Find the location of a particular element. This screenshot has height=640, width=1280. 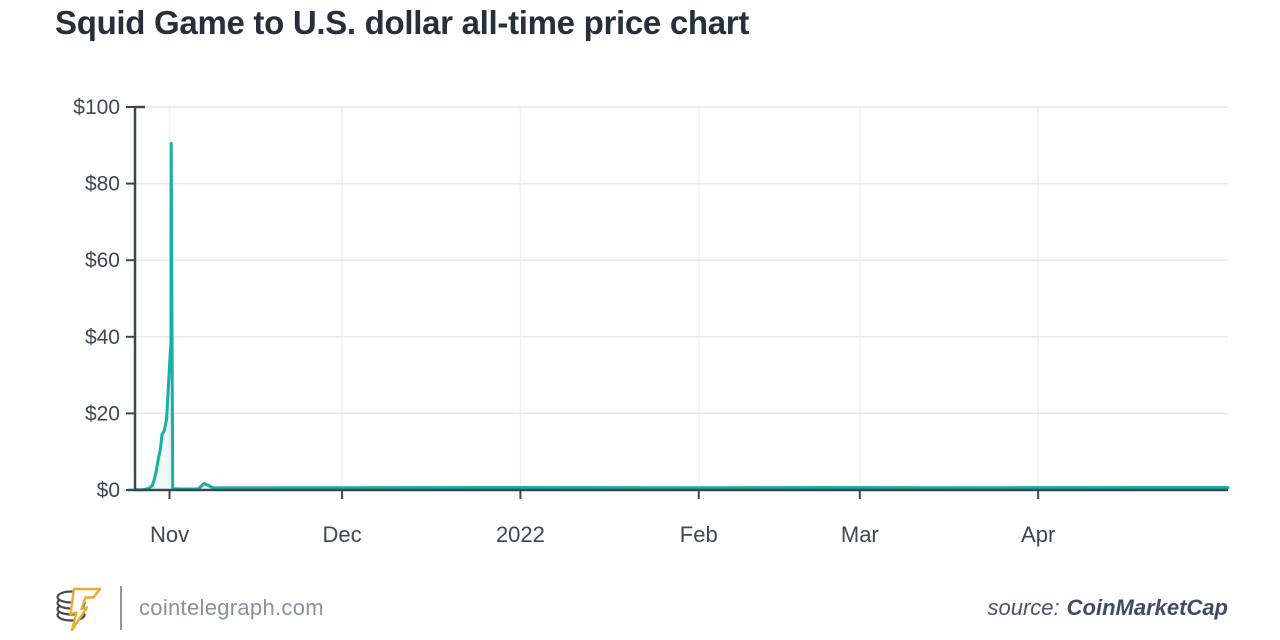

y-tick-label: $40 is located at coordinates (102, 337).